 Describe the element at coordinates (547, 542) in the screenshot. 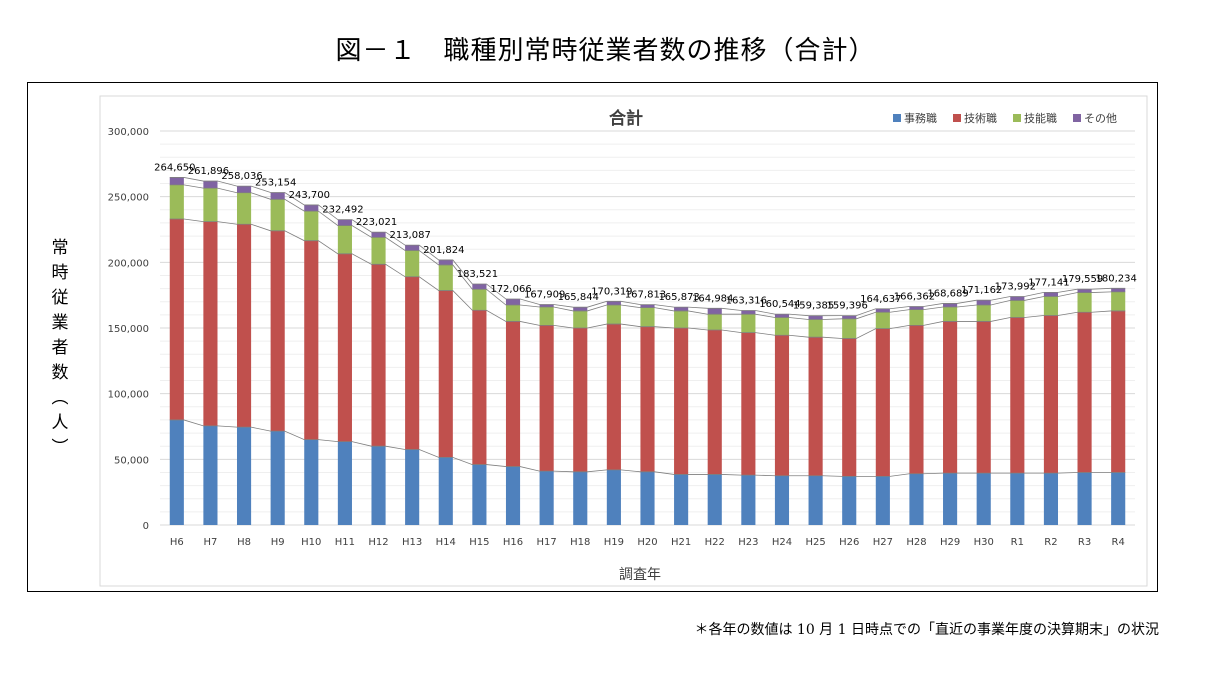

I see `x-tick-label: H17` at that location.